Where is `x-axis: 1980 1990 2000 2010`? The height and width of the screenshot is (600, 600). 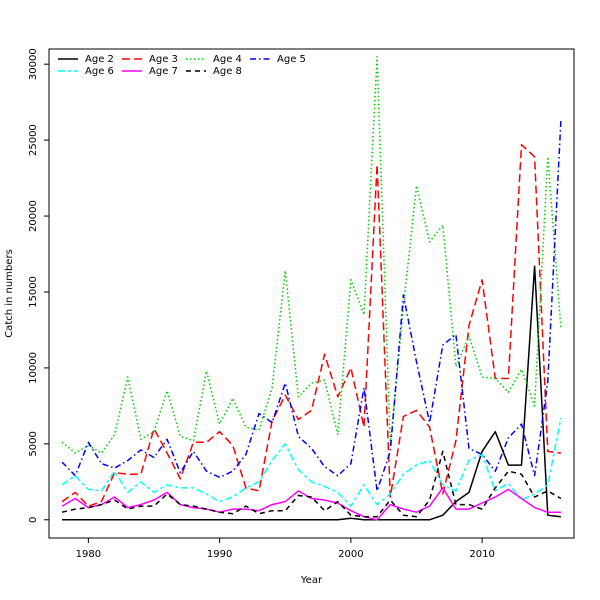 x-axis: 1980 1990 2000 2010 is located at coordinates (285, 549).